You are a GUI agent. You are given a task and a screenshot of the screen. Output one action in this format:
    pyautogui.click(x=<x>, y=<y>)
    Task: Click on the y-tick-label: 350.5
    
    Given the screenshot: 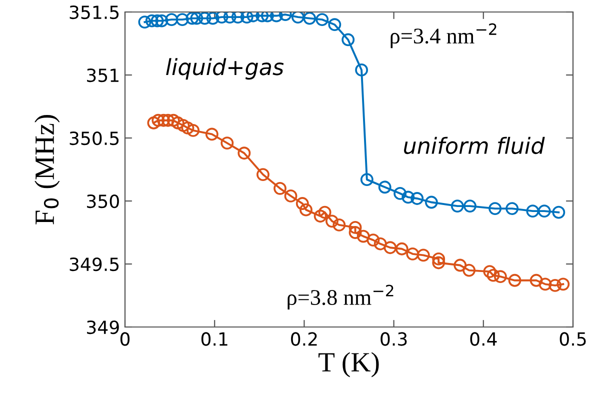 What is the action you would take?
    pyautogui.click(x=94, y=138)
    